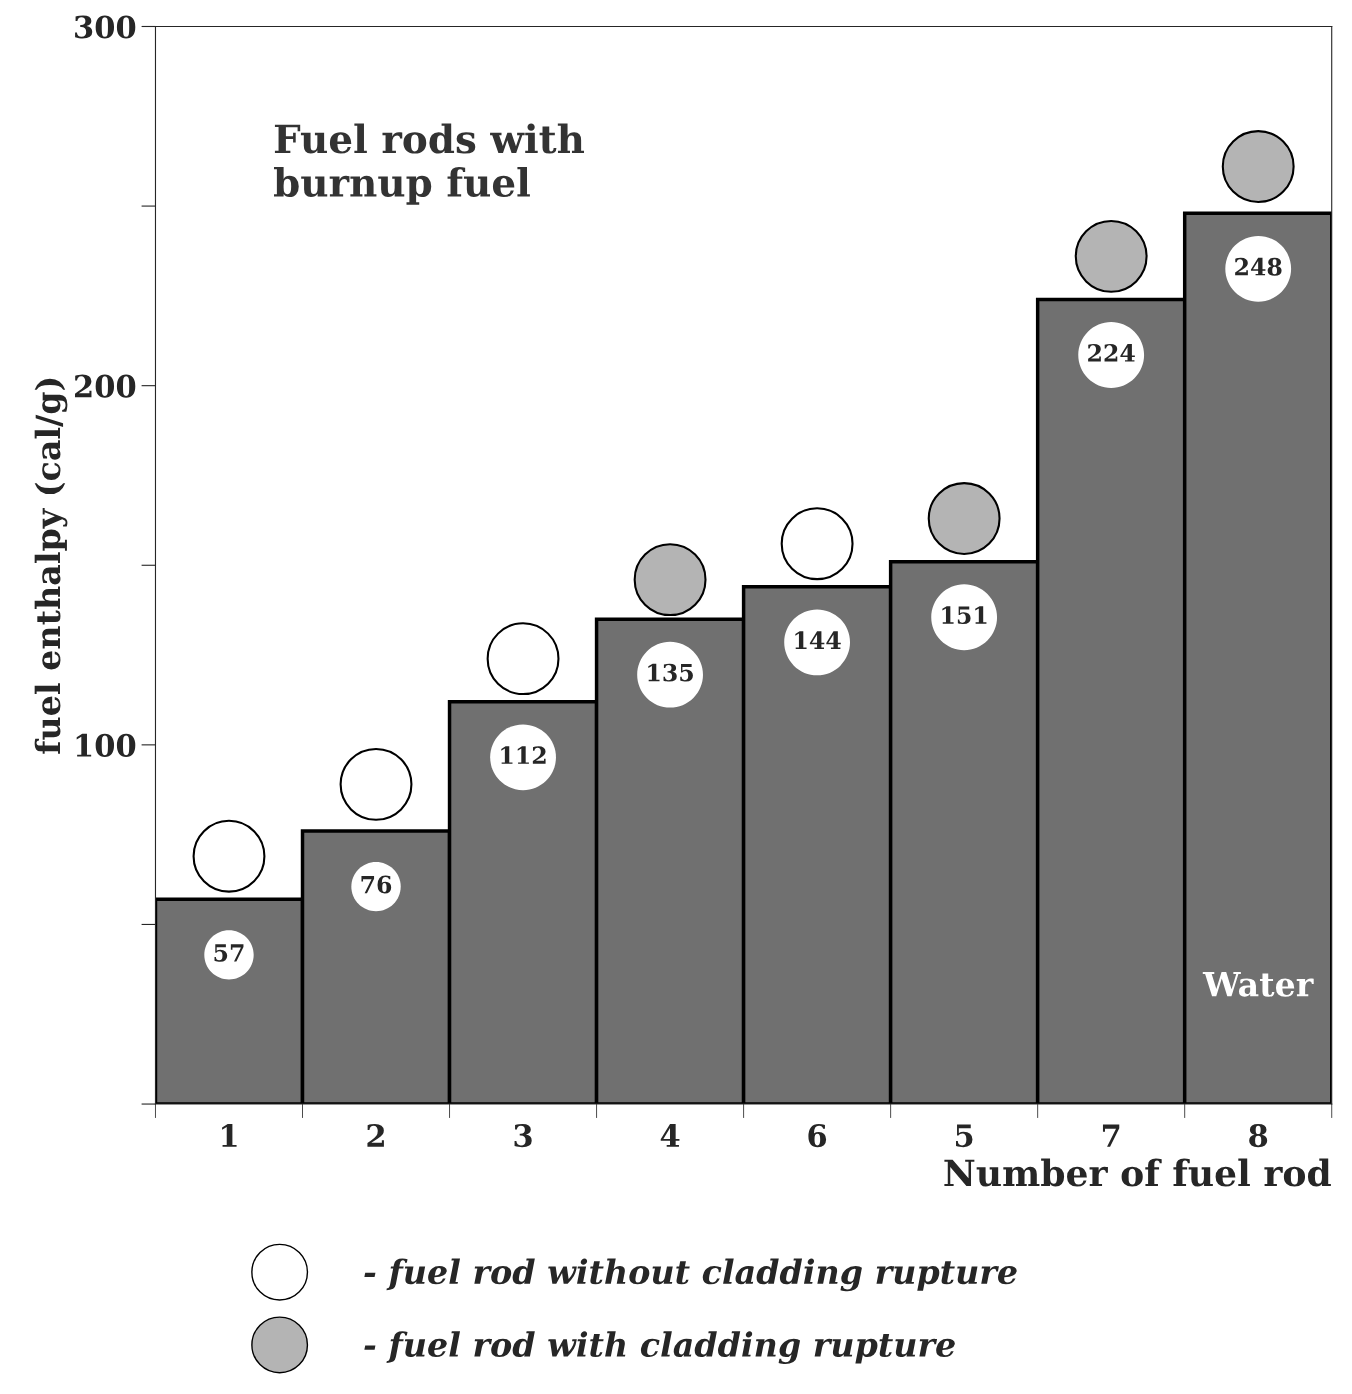 Image resolution: width=1352 pixels, height=1394 pixels. I want to click on y-tick-label: 100, so click(106, 745).